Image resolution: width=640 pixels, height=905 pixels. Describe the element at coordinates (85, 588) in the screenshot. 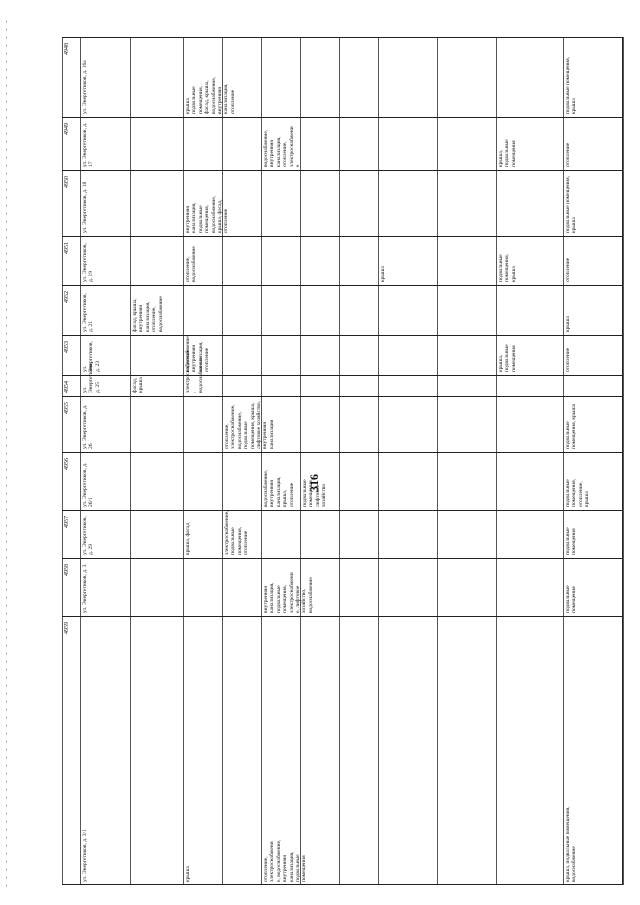

I see `address-cell: ул. Энергетиков, д. 3` at that location.